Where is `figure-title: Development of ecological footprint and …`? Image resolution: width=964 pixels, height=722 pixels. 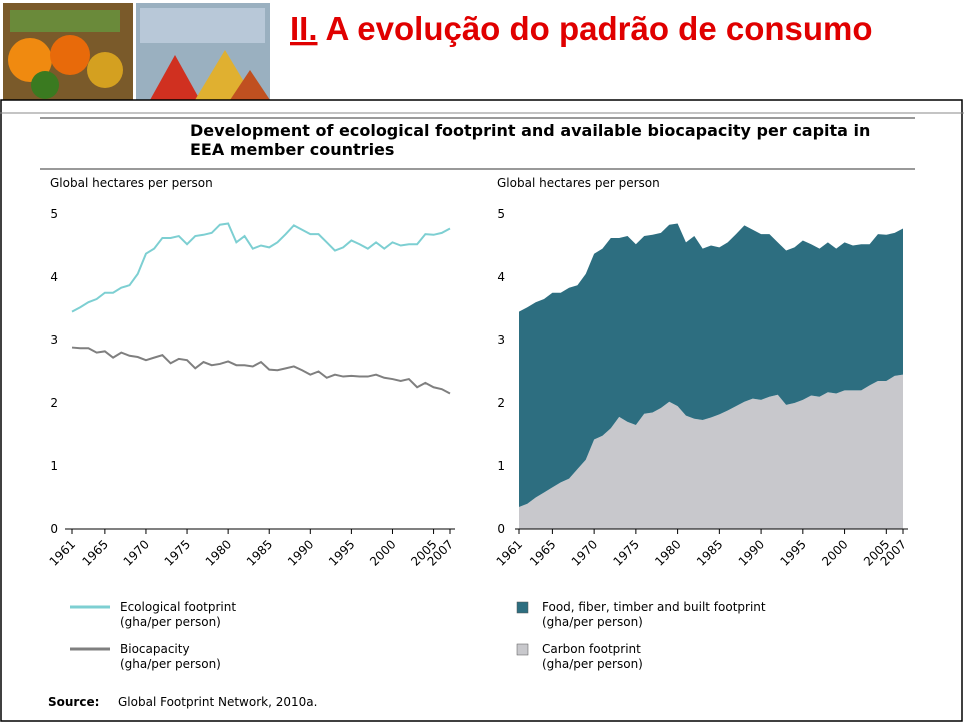 figure-title: Development of ecological footprint and … is located at coordinates (530, 140).